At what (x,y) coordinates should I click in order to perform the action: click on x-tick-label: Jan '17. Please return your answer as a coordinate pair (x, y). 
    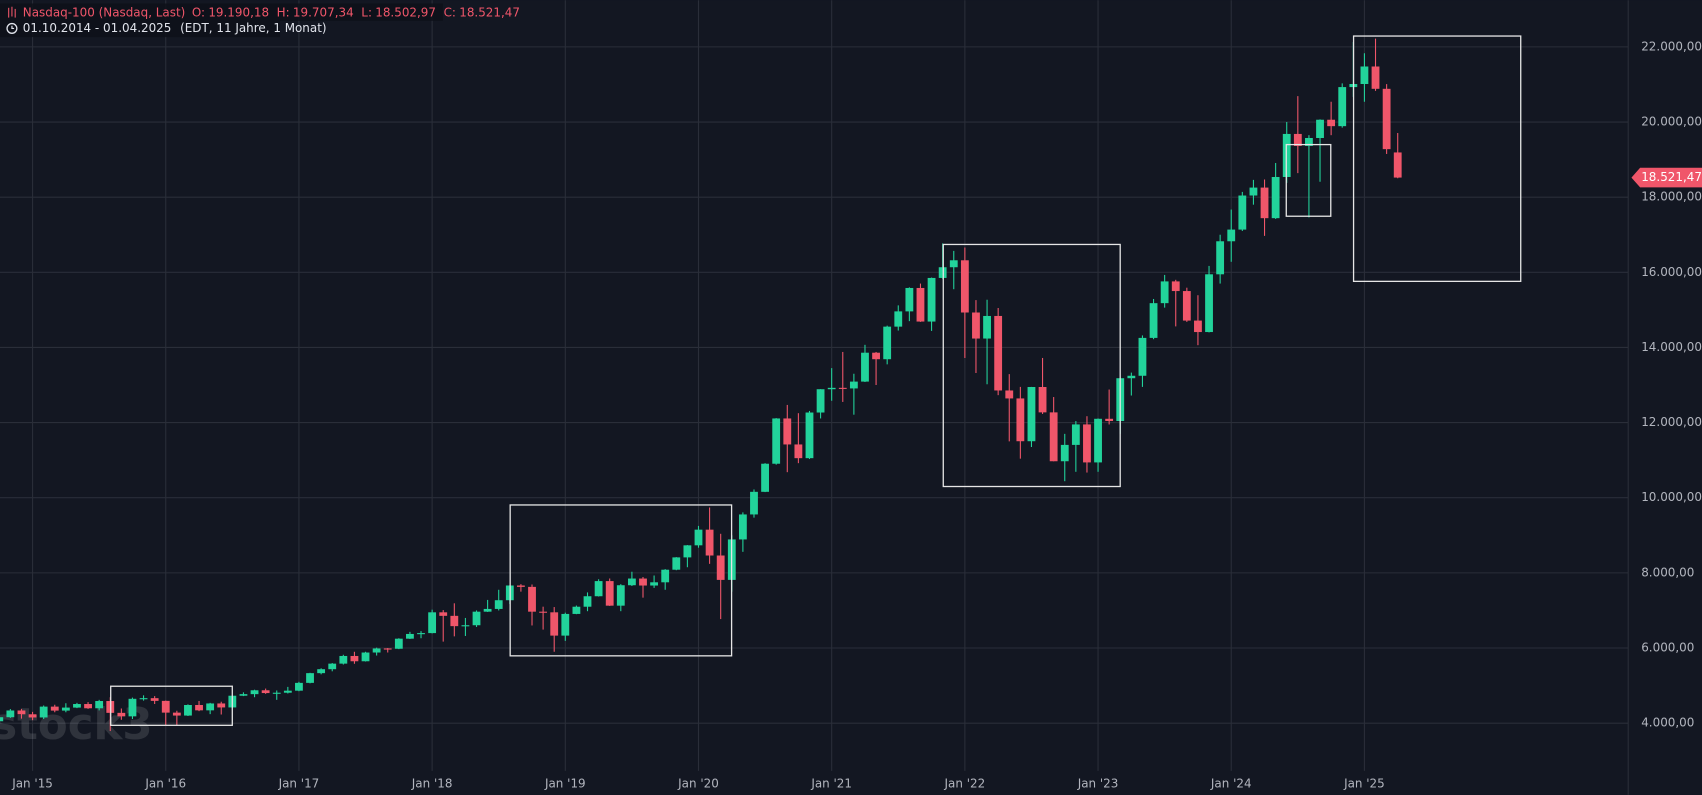
    Looking at the image, I should click on (299, 783).